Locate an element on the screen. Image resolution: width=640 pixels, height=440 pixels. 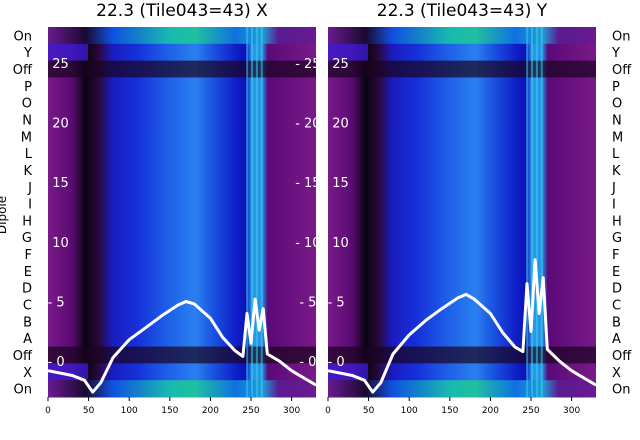
y-axis-label: Dipole is located at coordinates (4, 215).